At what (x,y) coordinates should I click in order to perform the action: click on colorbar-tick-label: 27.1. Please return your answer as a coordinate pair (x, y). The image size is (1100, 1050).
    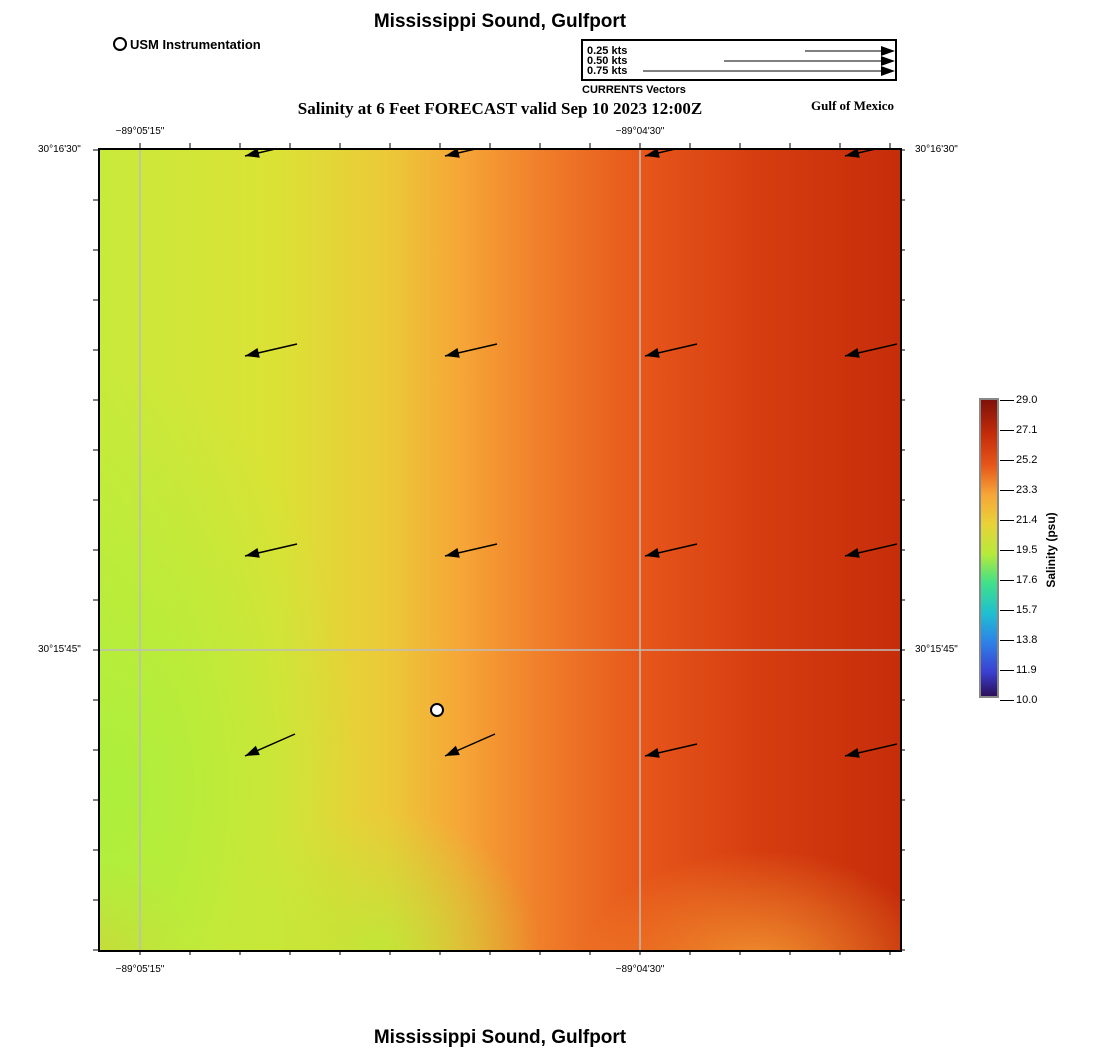
    Looking at the image, I should click on (1027, 430).